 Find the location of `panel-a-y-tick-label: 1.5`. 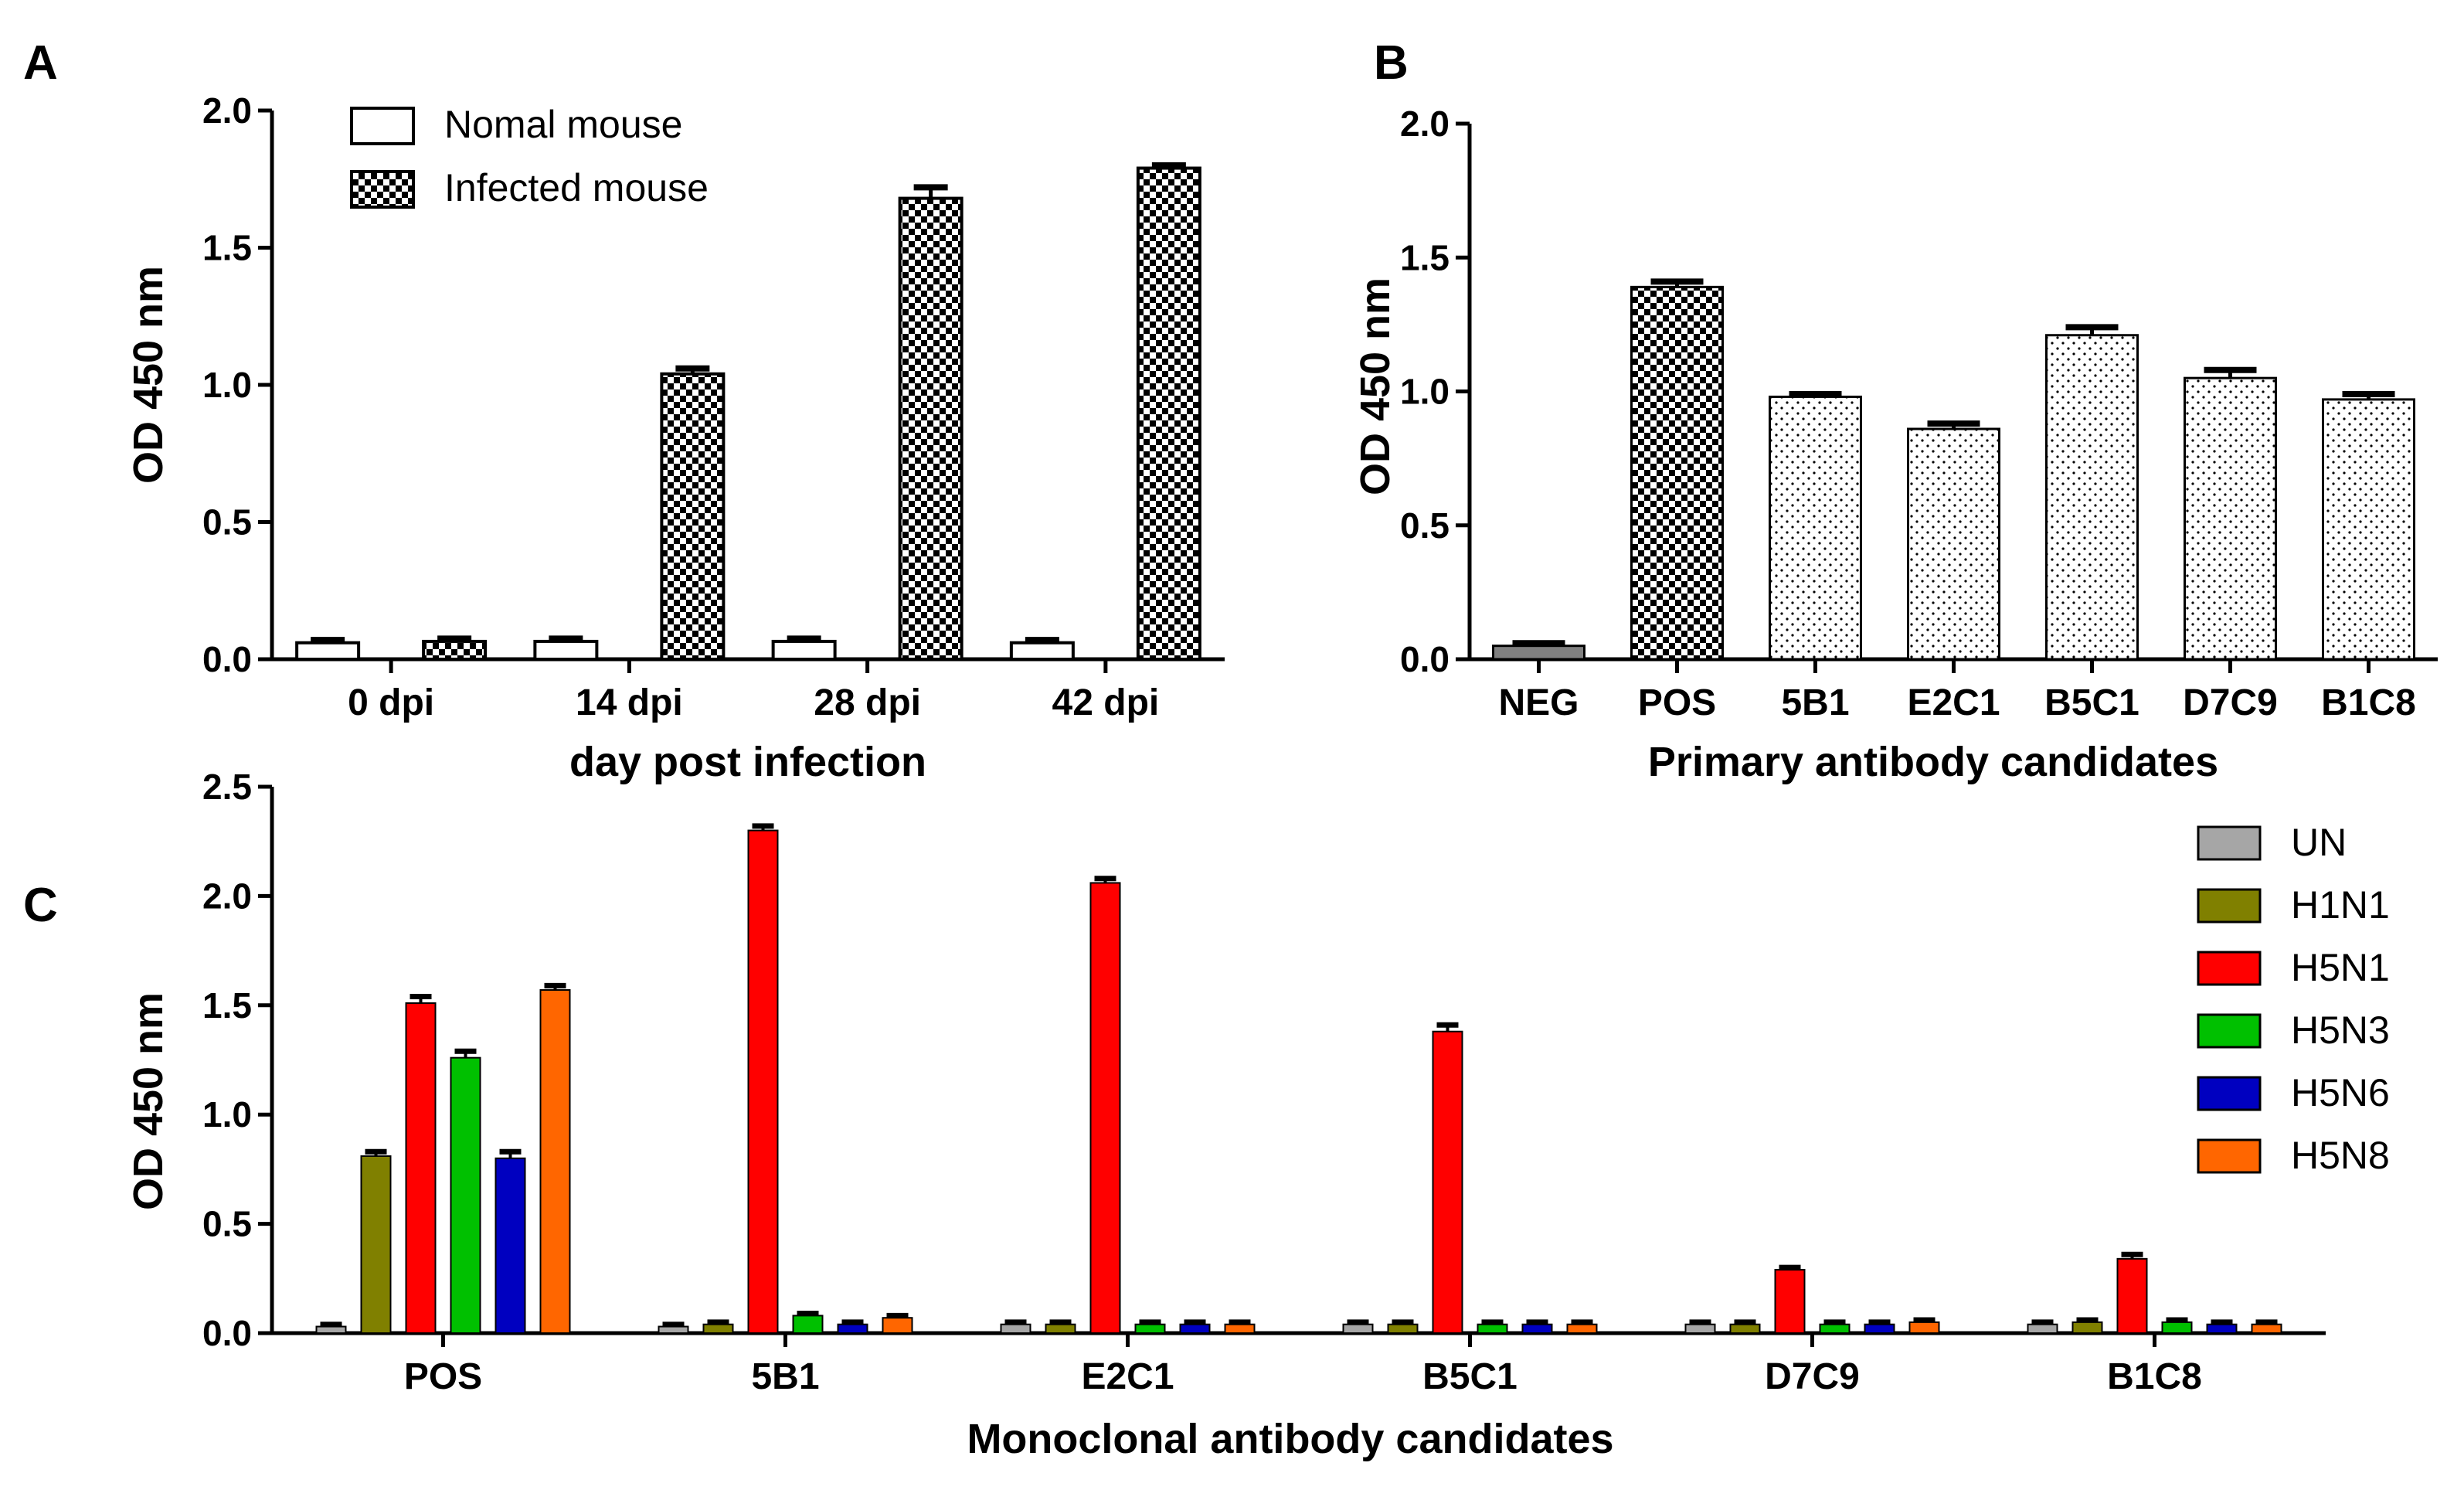

panel-a-y-tick-label: 1.5 is located at coordinates (227, 248).